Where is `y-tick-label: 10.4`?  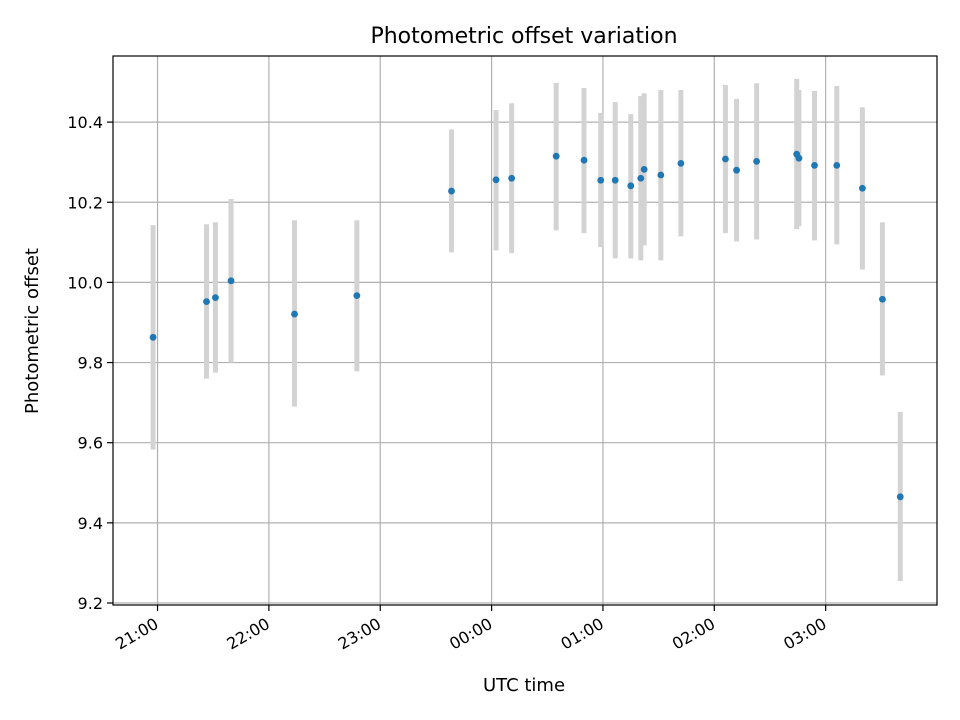 y-tick-label: 10.4 is located at coordinates (85, 122).